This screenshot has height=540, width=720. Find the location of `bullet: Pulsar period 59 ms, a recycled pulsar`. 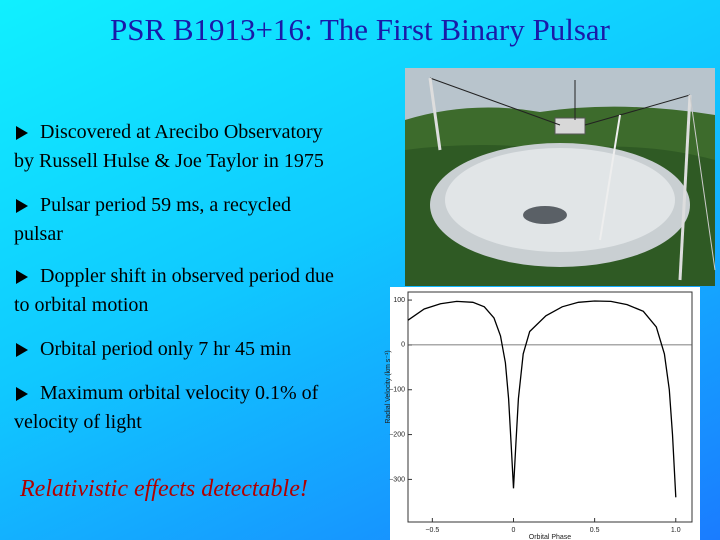

bullet: Pulsar period 59 ms, a recycled pulsar is located at coordinates (152, 220).